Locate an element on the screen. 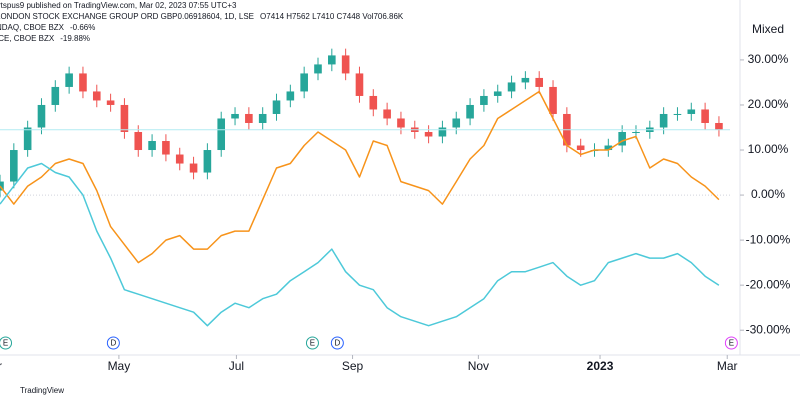 This screenshot has height=400, width=800. brand: TradingView is located at coordinates (42, 390).